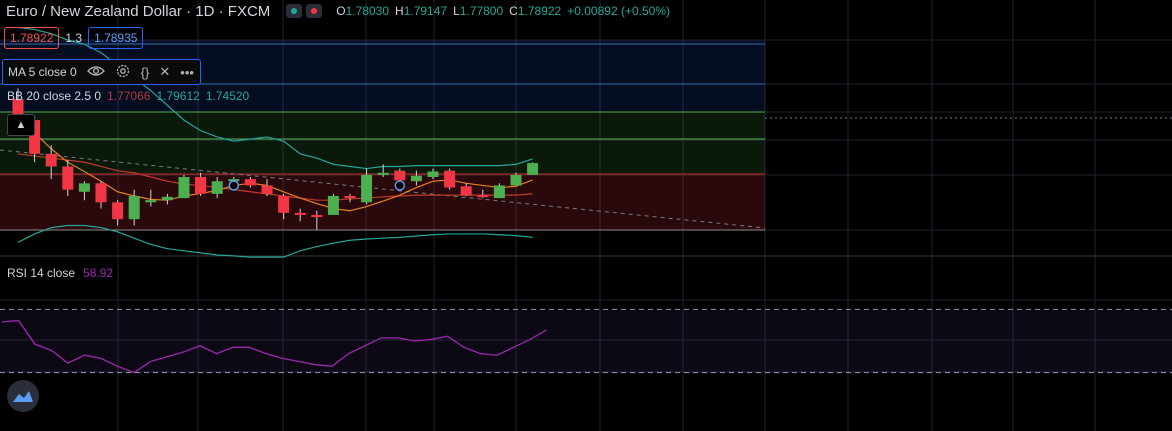 This screenshot has width=1172, height=431. What do you see at coordinates (275, 177) in the screenshot?
I see `bb-basis-line` at bounding box center [275, 177].